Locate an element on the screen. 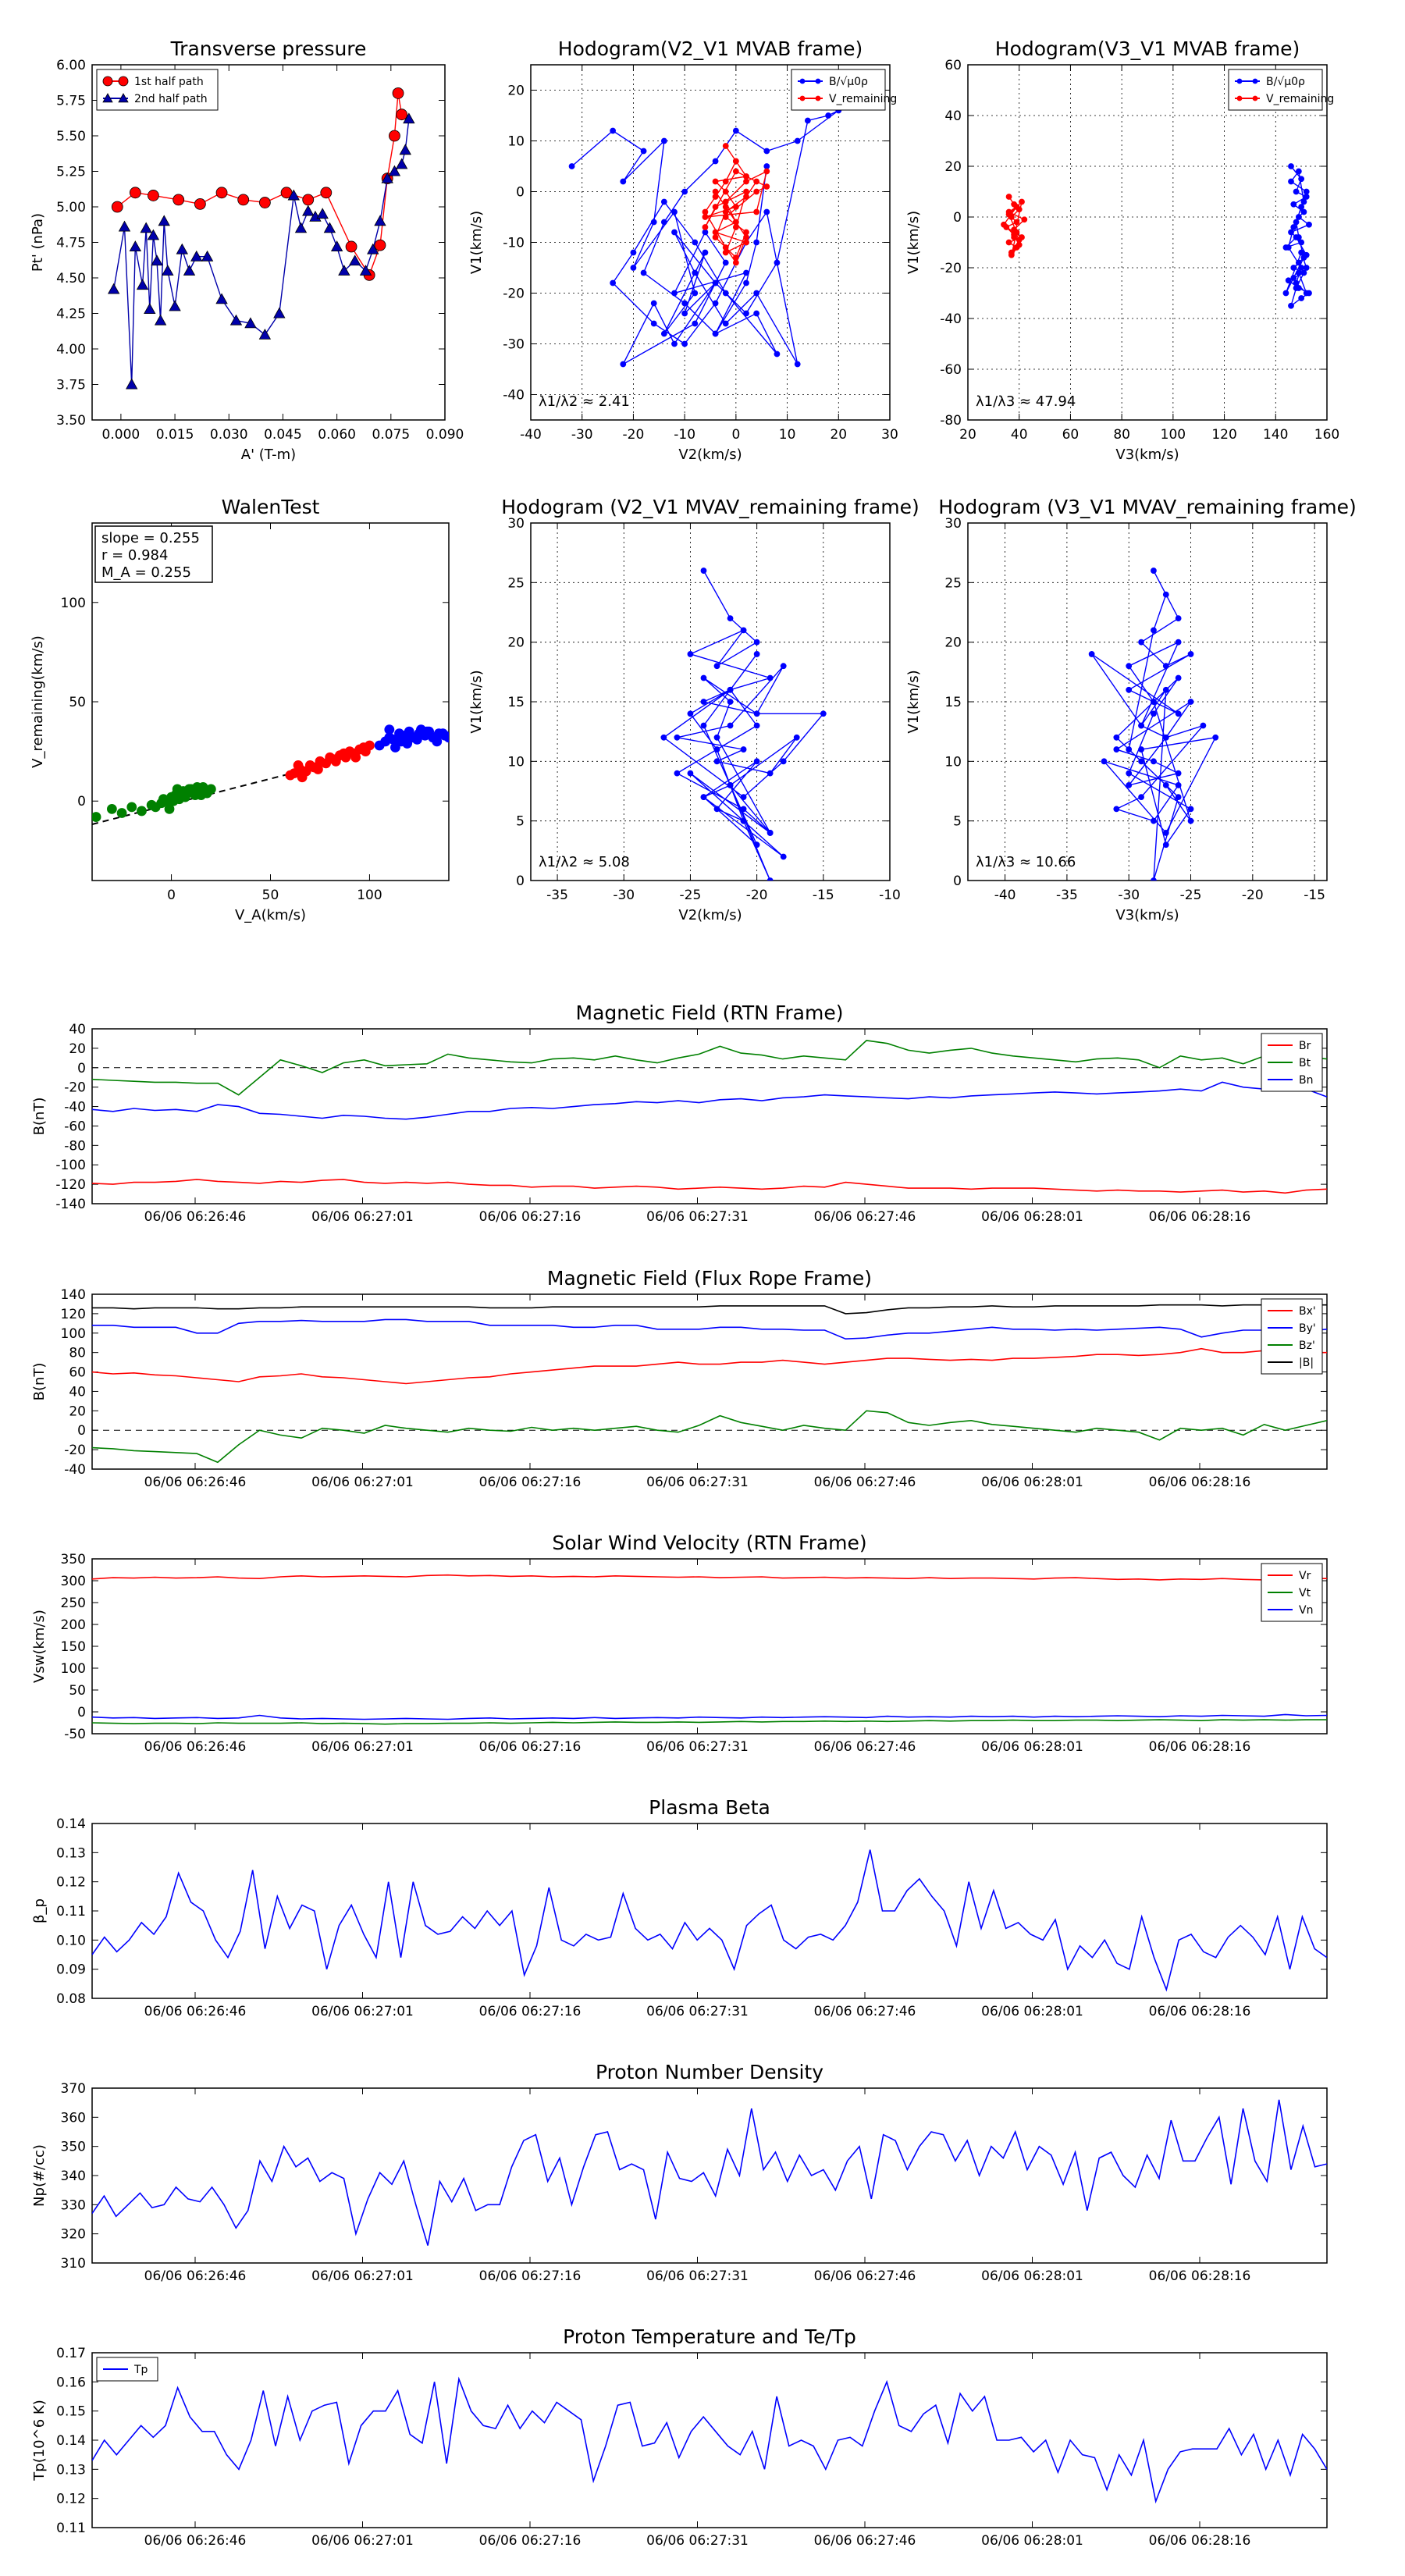  legend-label: B/√μ0ρ is located at coordinates (1286, 82).